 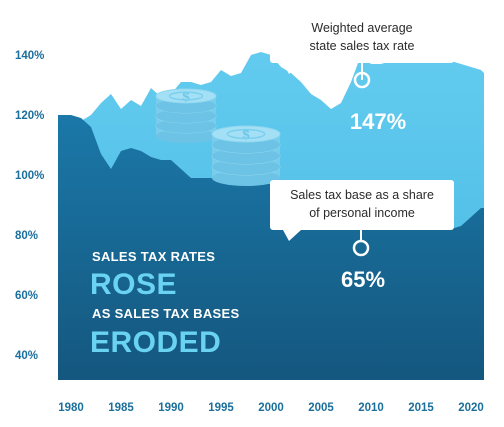 What do you see at coordinates (26, 296) in the screenshot?
I see `y-tick-label: 60%` at bounding box center [26, 296].